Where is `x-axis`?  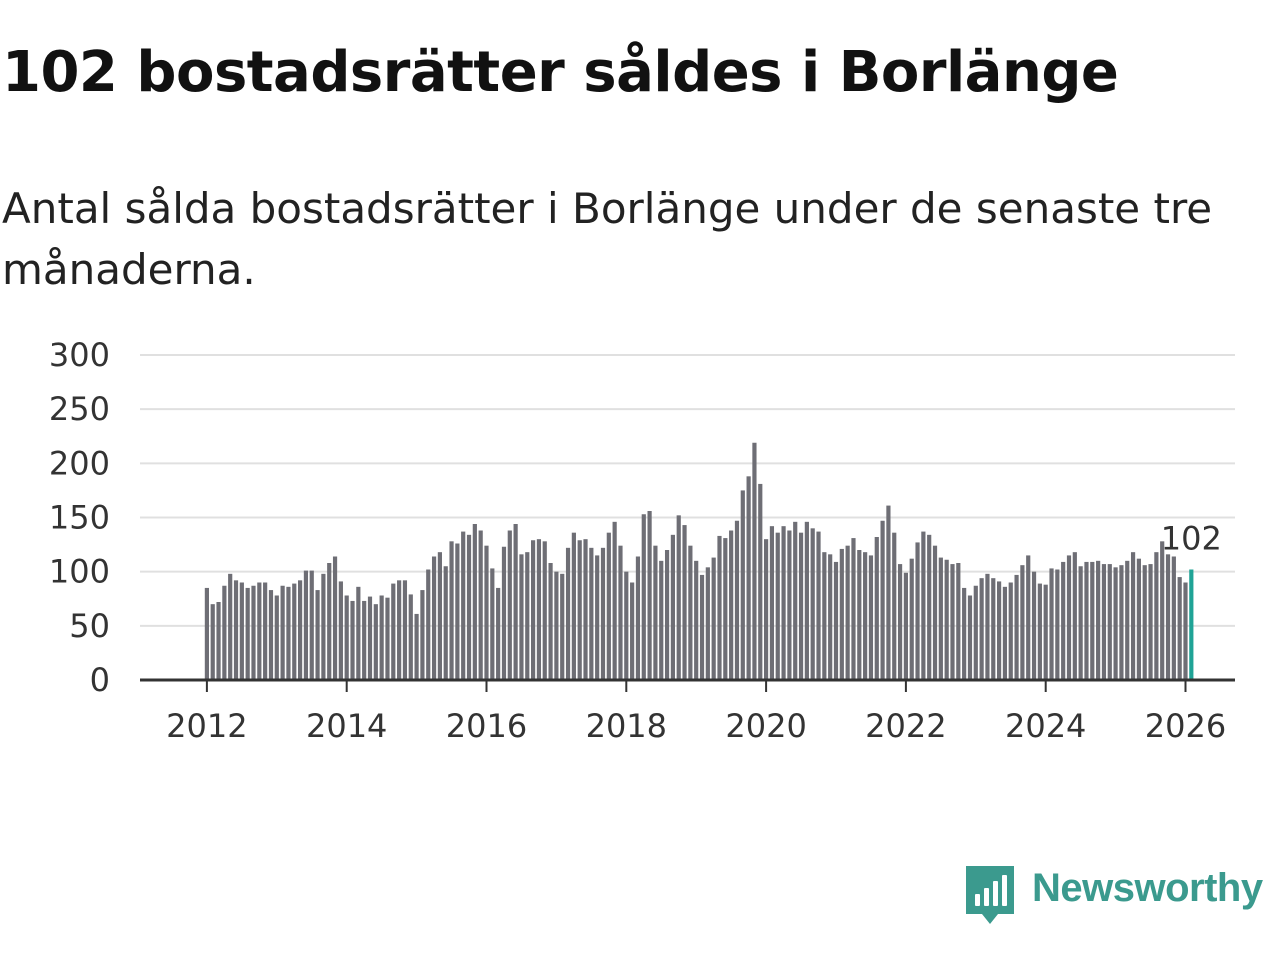 x-axis is located at coordinates (687, 685).